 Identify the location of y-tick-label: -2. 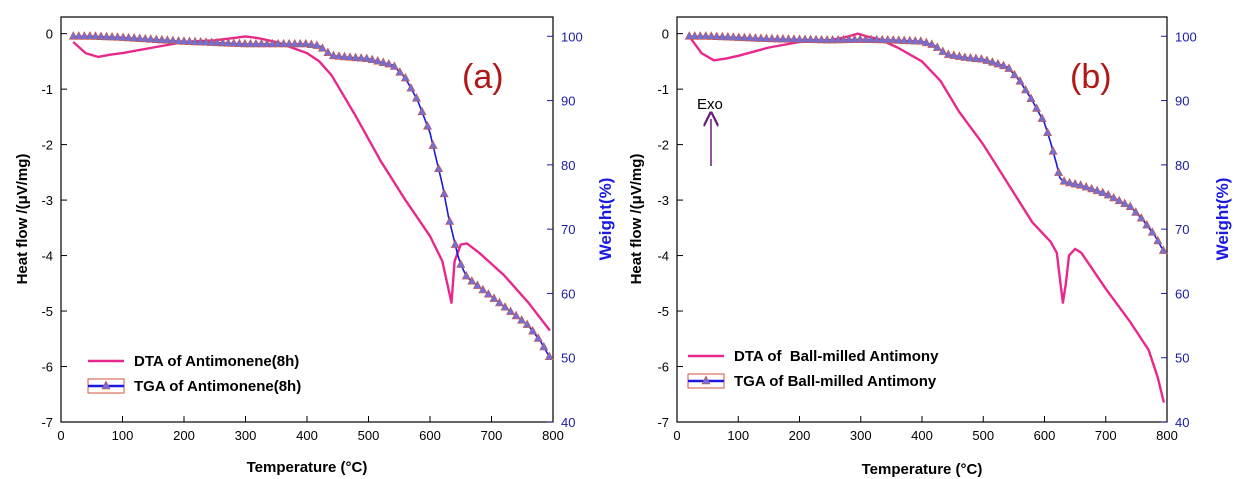
(663, 145).